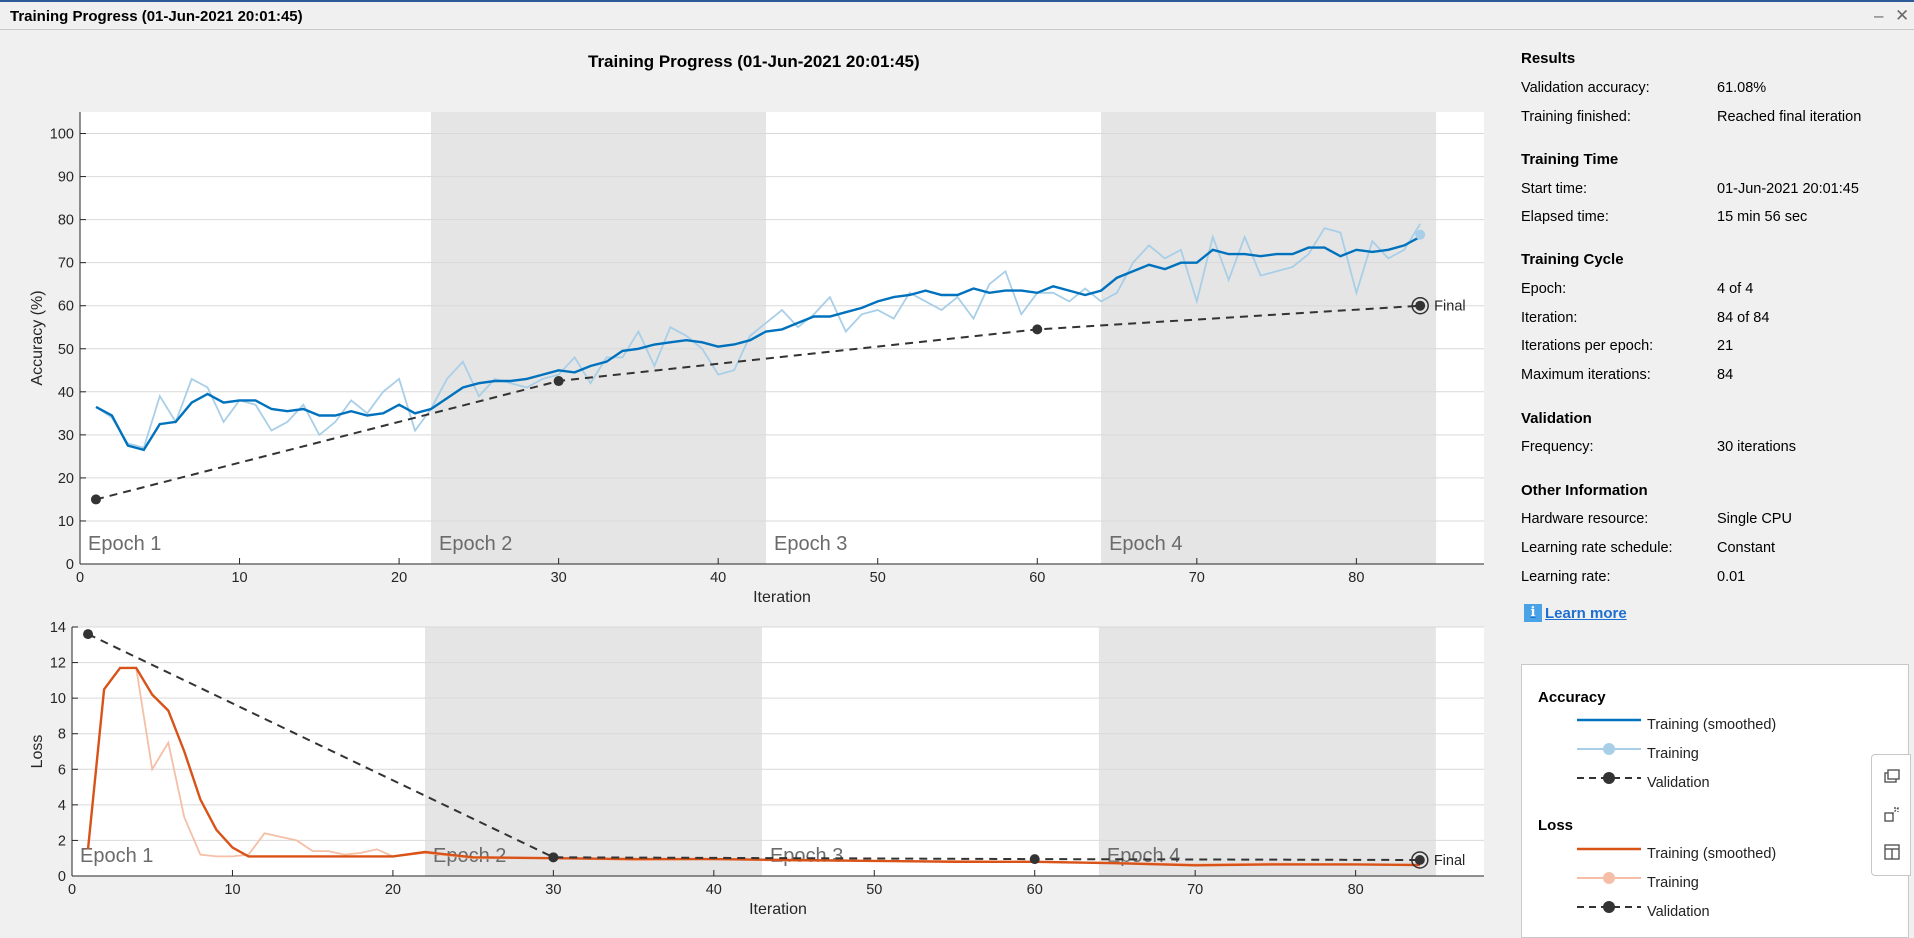 The height and width of the screenshot is (938, 1914). Describe the element at coordinates (1673, 754) in the screenshot. I see `legend-acc-raw-label: Training` at that location.